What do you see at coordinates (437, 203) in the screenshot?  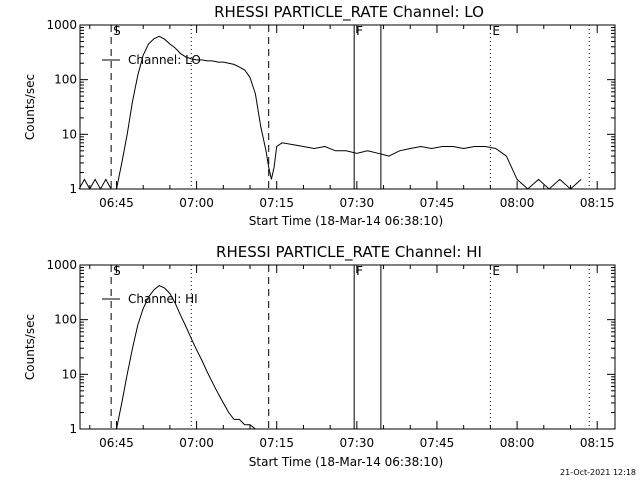 I see `chart-lo-xtick-label: 07:45` at bounding box center [437, 203].